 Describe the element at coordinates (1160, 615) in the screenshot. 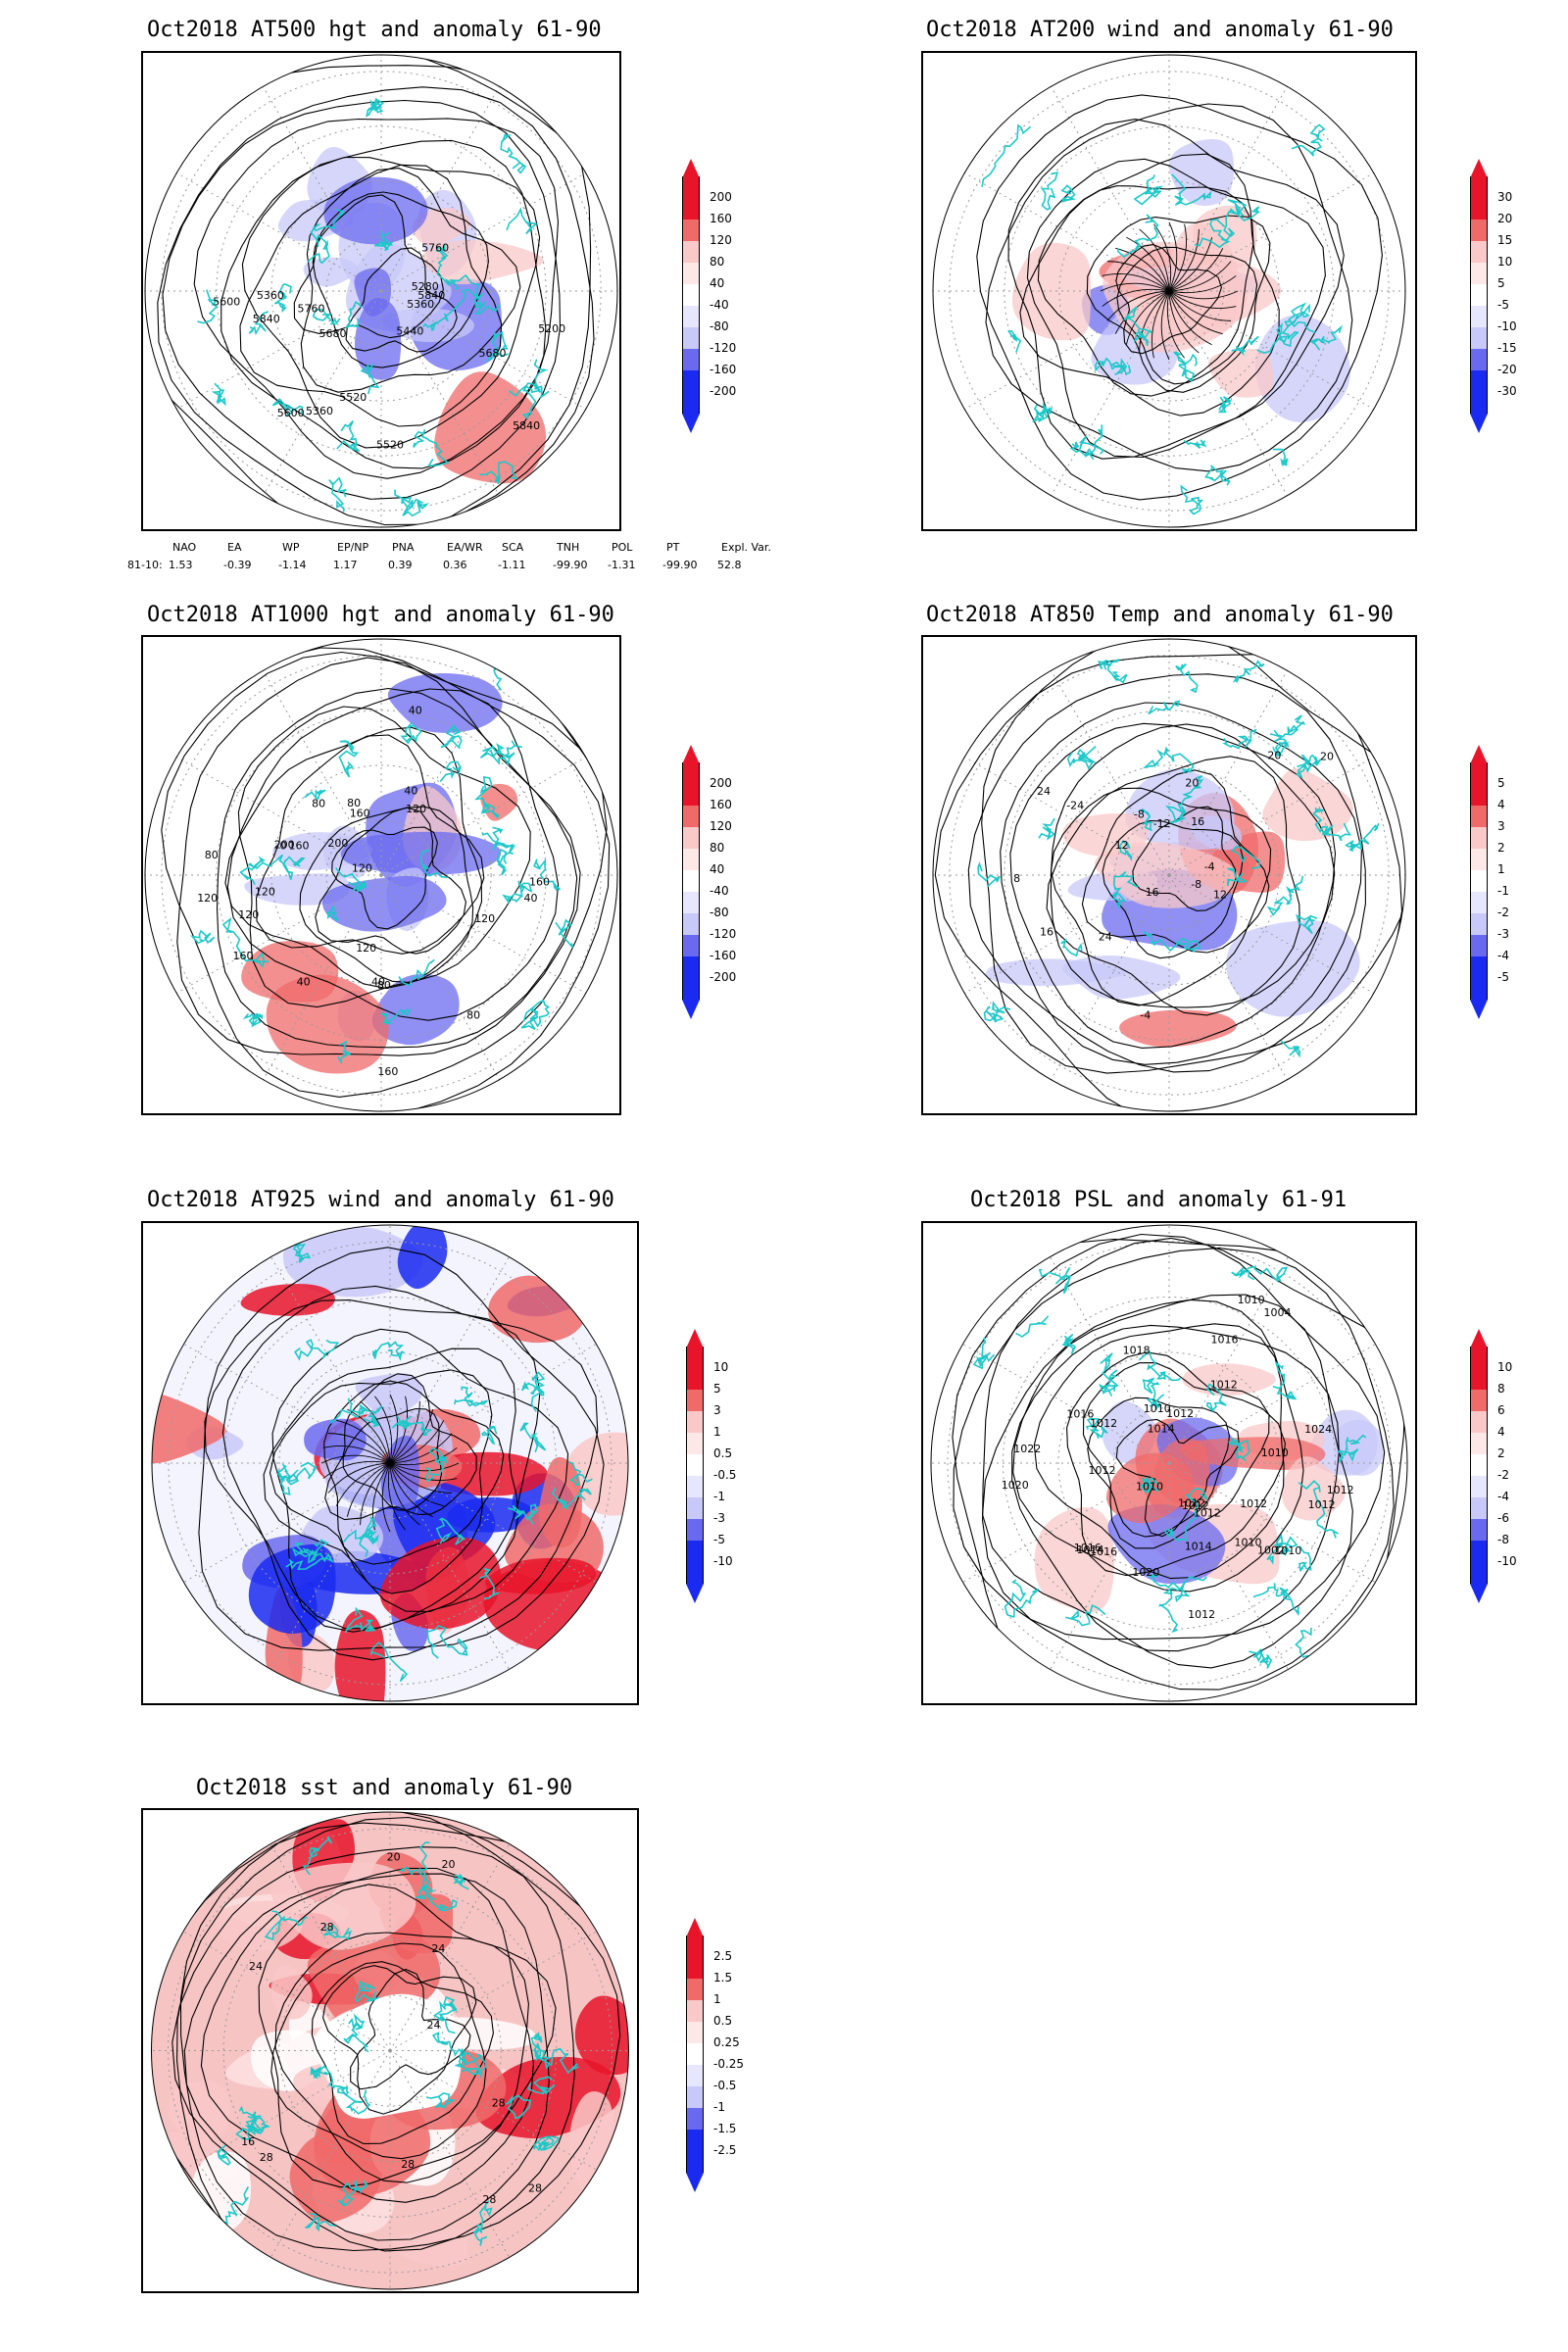

I see `panel-title: Oct2018 AT850 Temp and anomaly 61-90` at that location.